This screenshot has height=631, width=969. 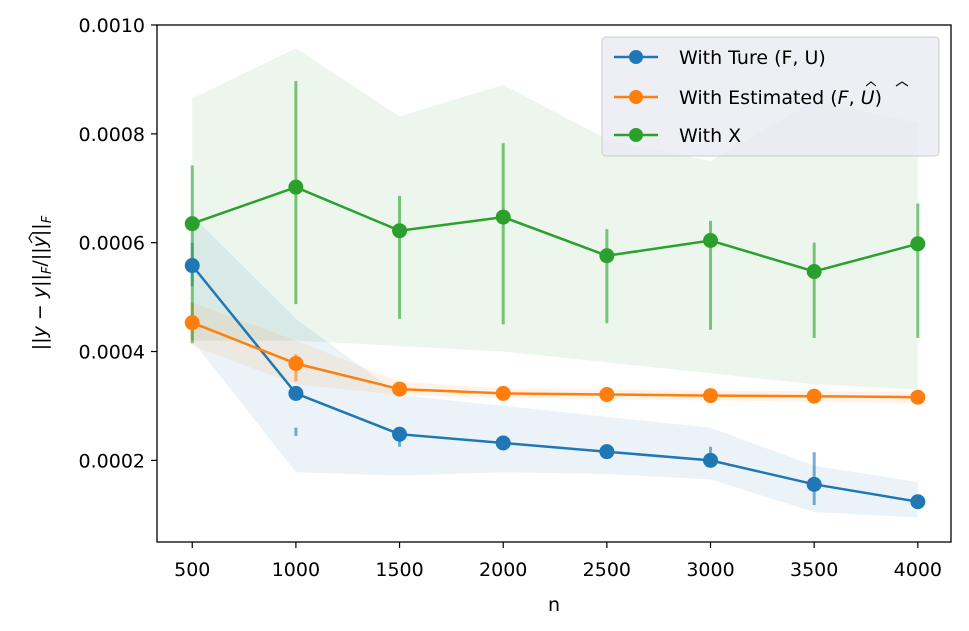 I want to click on y-label-hat, so click(x=30, y=238).